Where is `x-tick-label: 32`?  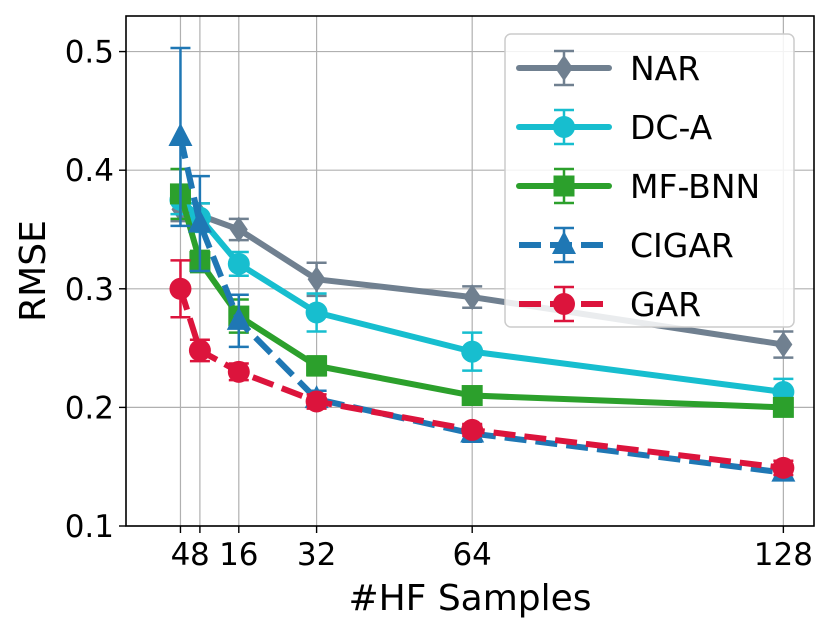 x-tick-label: 32 is located at coordinates (316, 555).